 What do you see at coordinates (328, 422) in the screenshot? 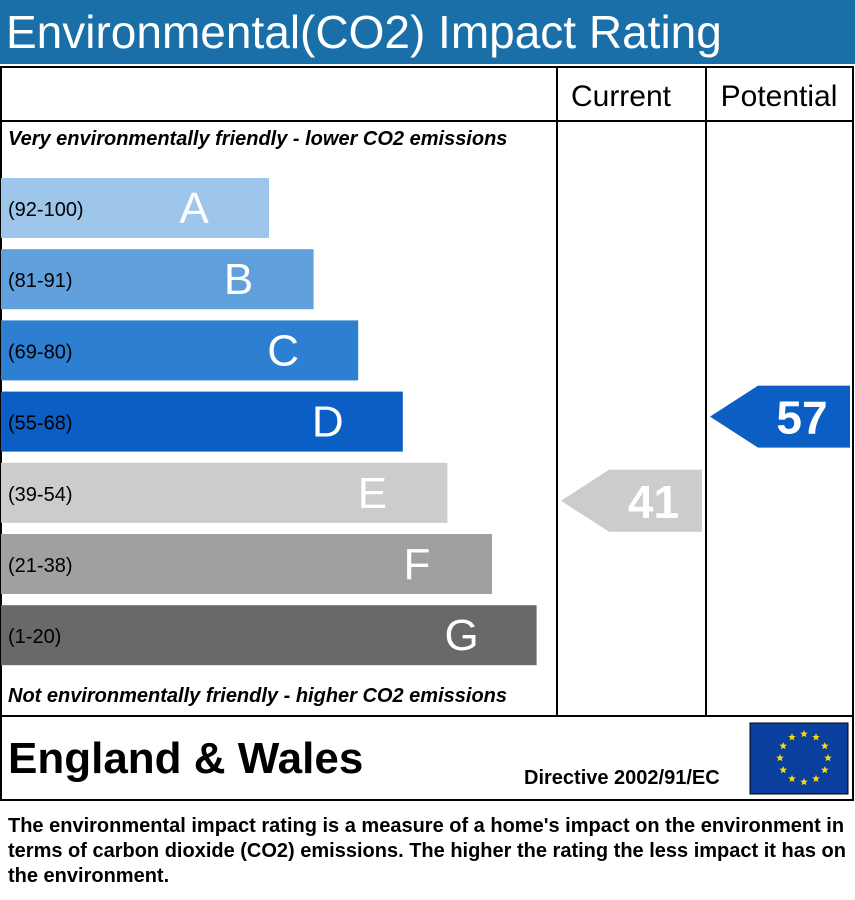
I see `band-letter-d: D` at bounding box center [328, 422].